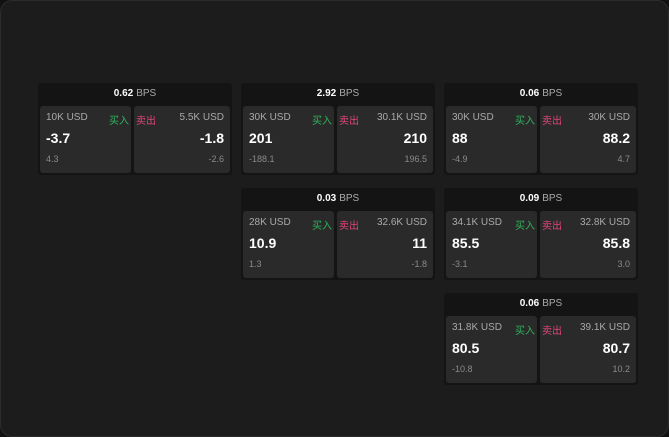  Describe the element at coordinates (415, 159) in the screenshot. I see `sell-change: 196.5` at that location.